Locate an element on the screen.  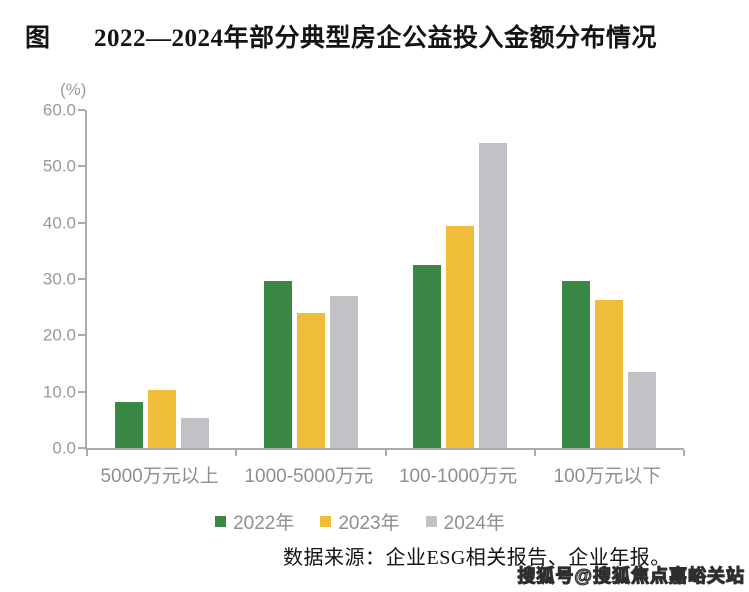
legend-item: 2024年 is located at coordinates (465, 521).